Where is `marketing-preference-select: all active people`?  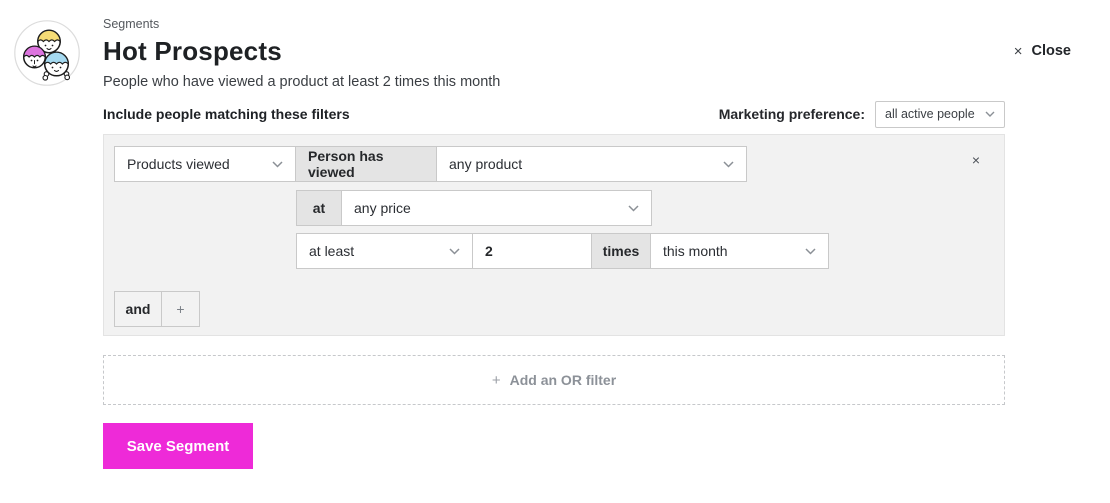
marketing-preference-select: all active people is located at coordinates (940, 114).